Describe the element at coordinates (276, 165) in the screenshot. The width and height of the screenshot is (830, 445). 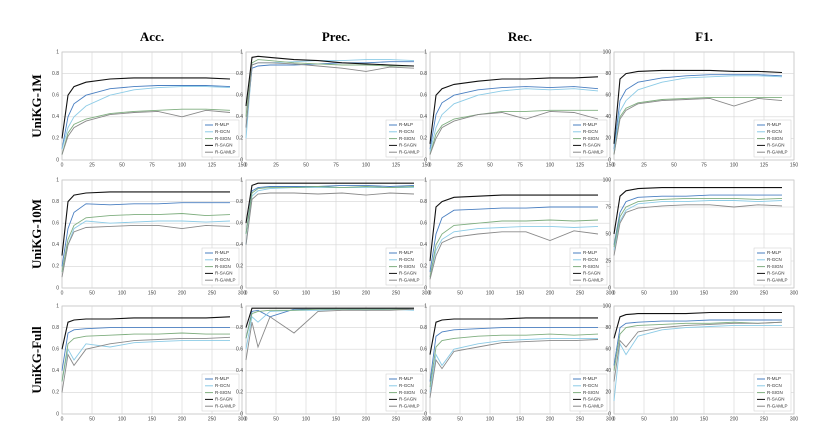
I see `x-tick-label: 25` at that location.